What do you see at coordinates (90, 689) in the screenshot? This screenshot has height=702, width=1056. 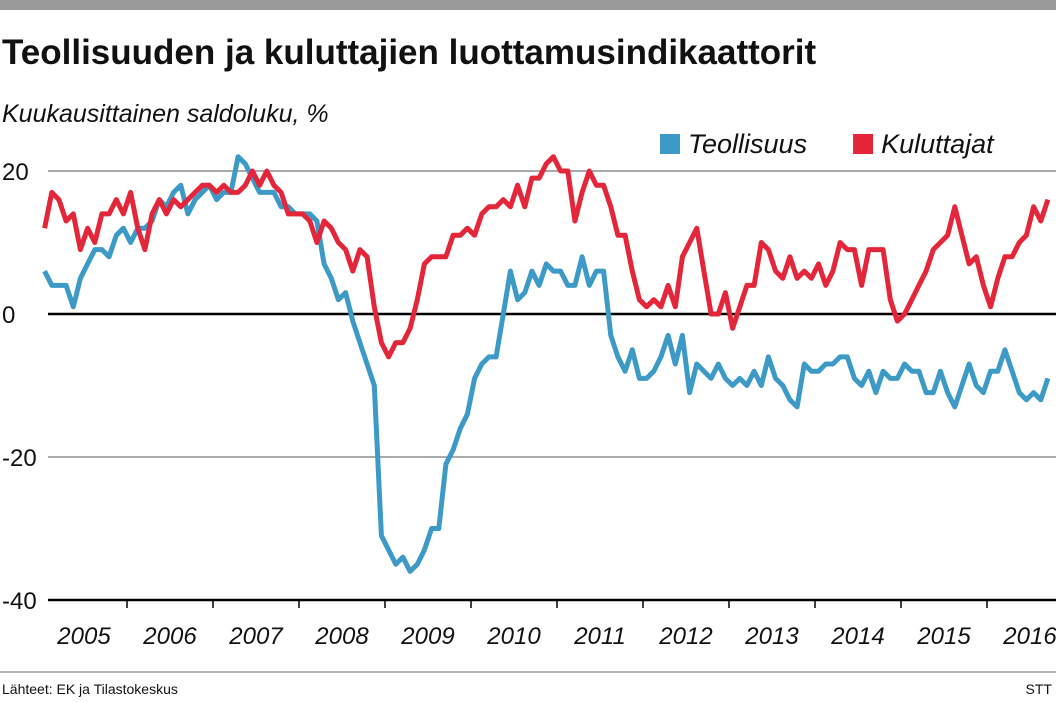 I see `source: Lähteet: EK ja Tilastokeskus` at bounding box center [90, 689].